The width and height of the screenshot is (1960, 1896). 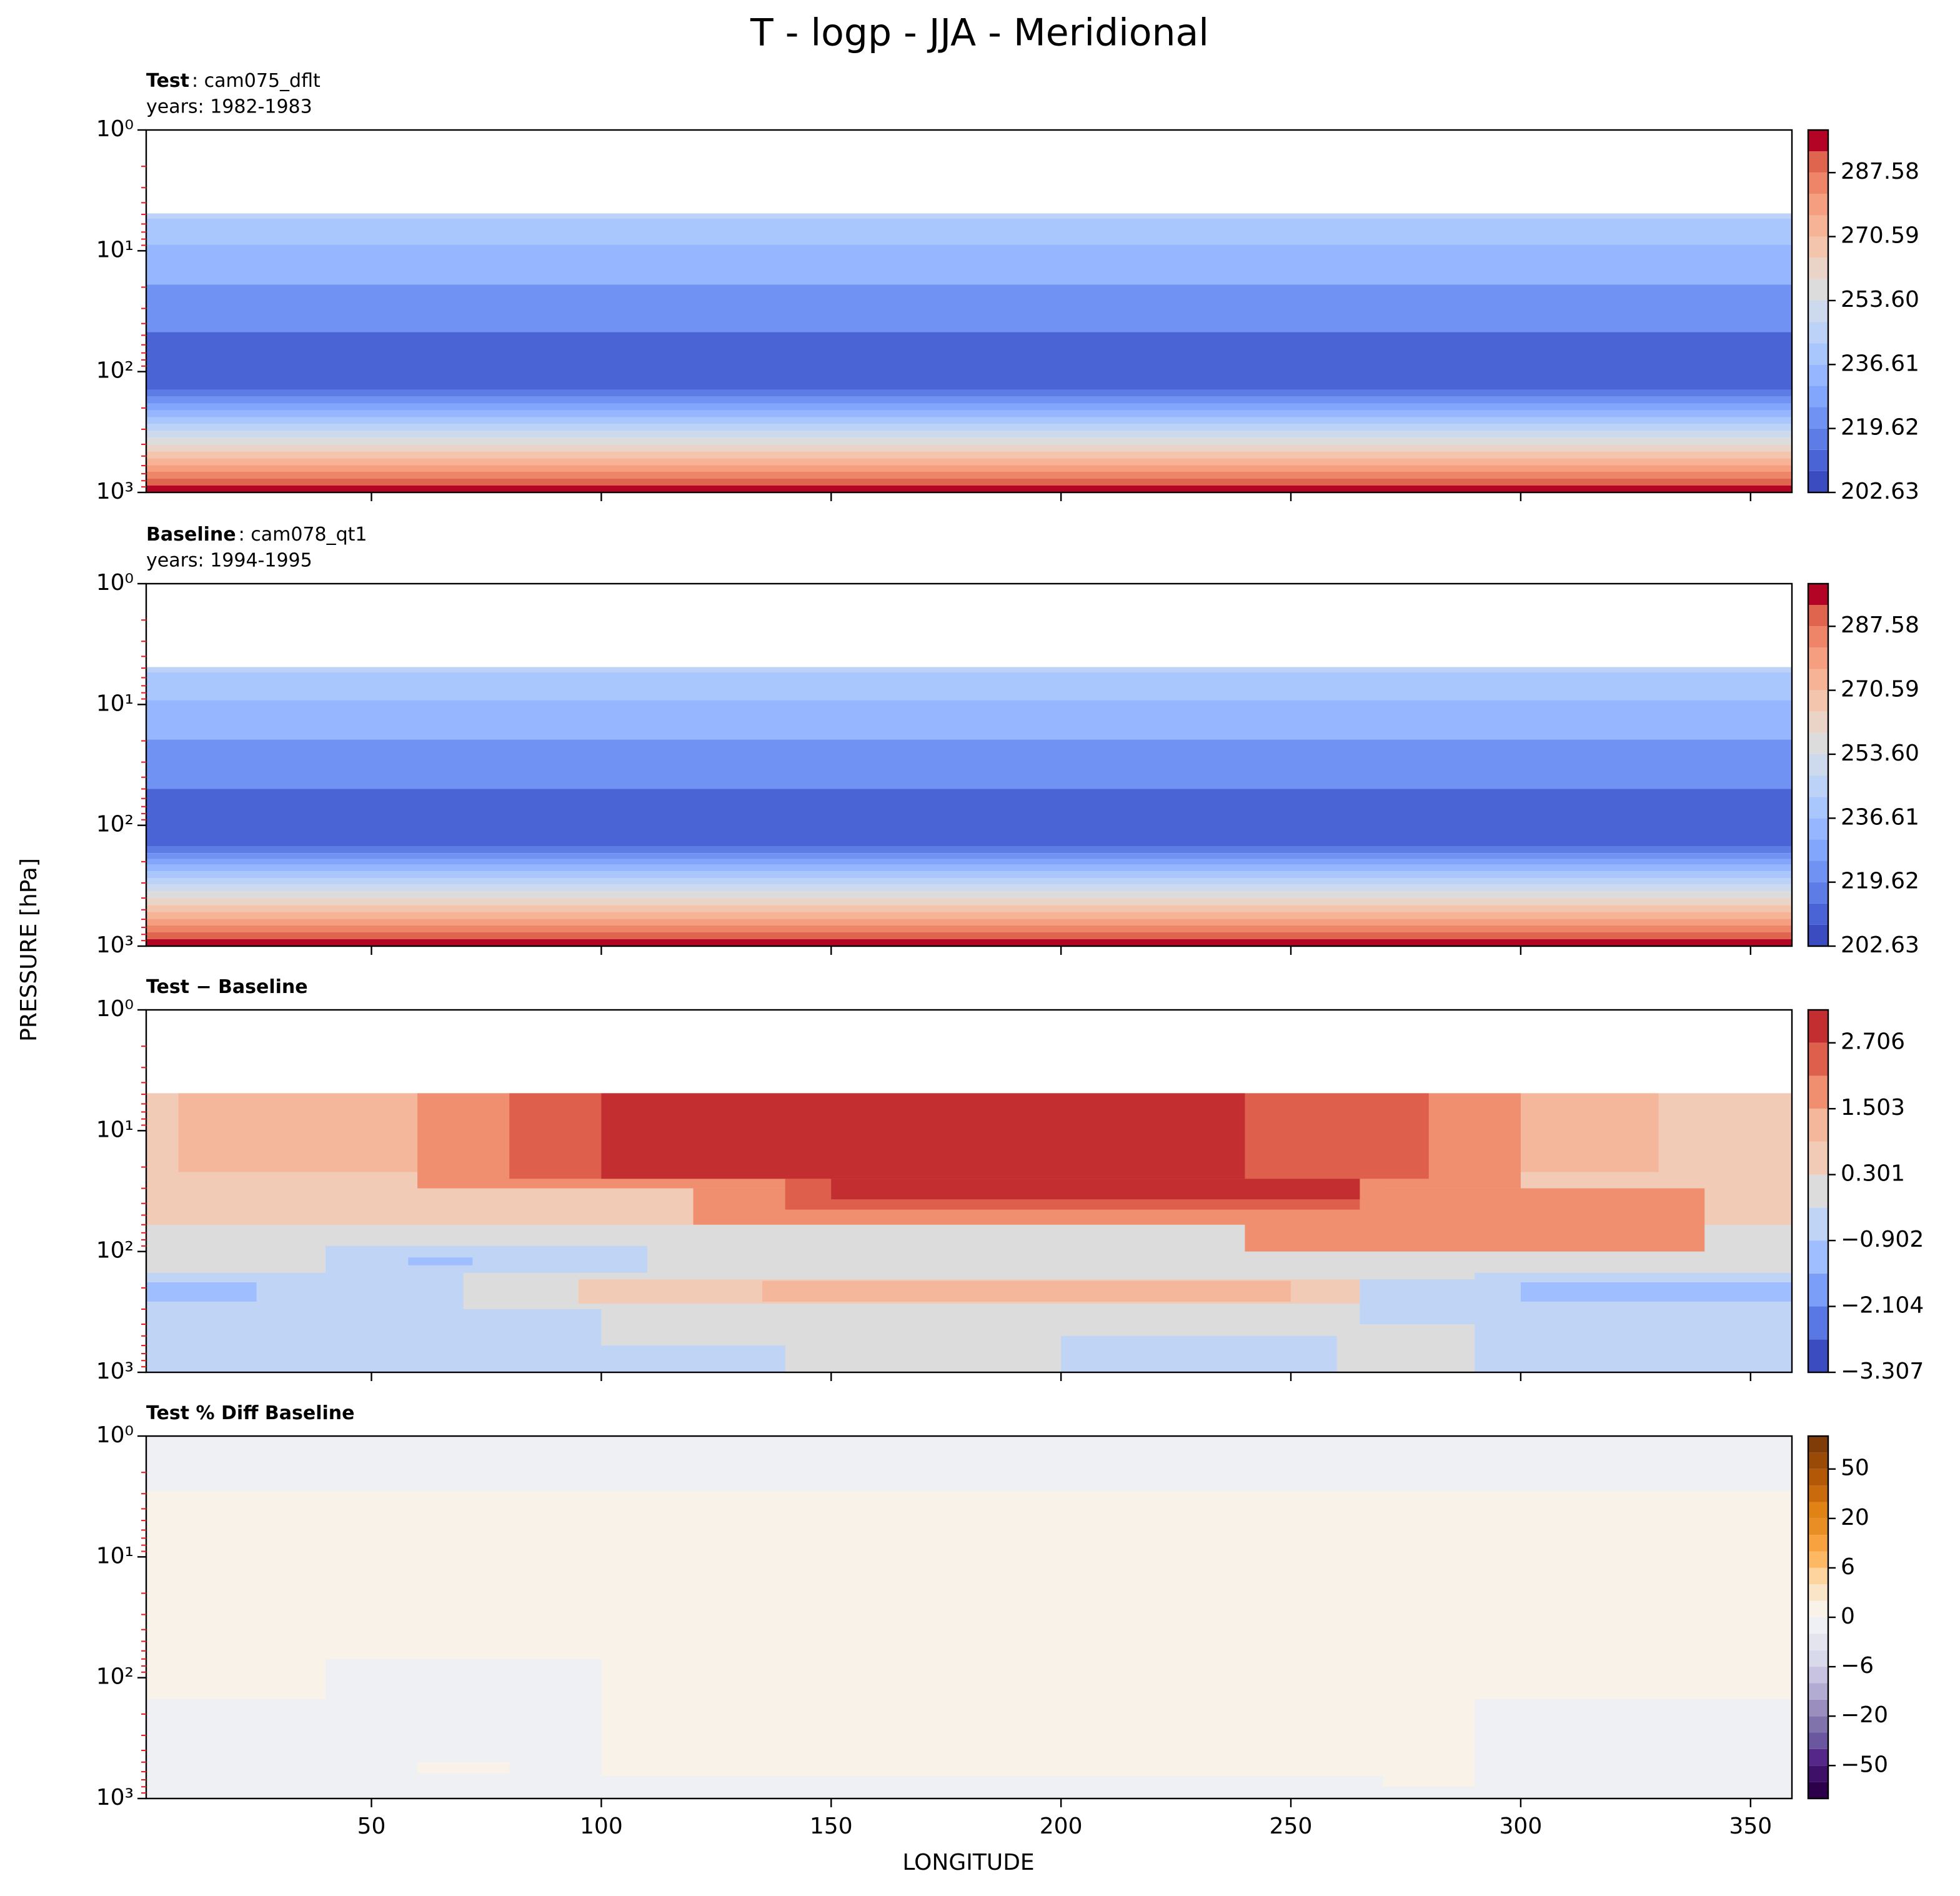 I want to click on panel-years: years: 1982-1983, so click(x=229, y=107).